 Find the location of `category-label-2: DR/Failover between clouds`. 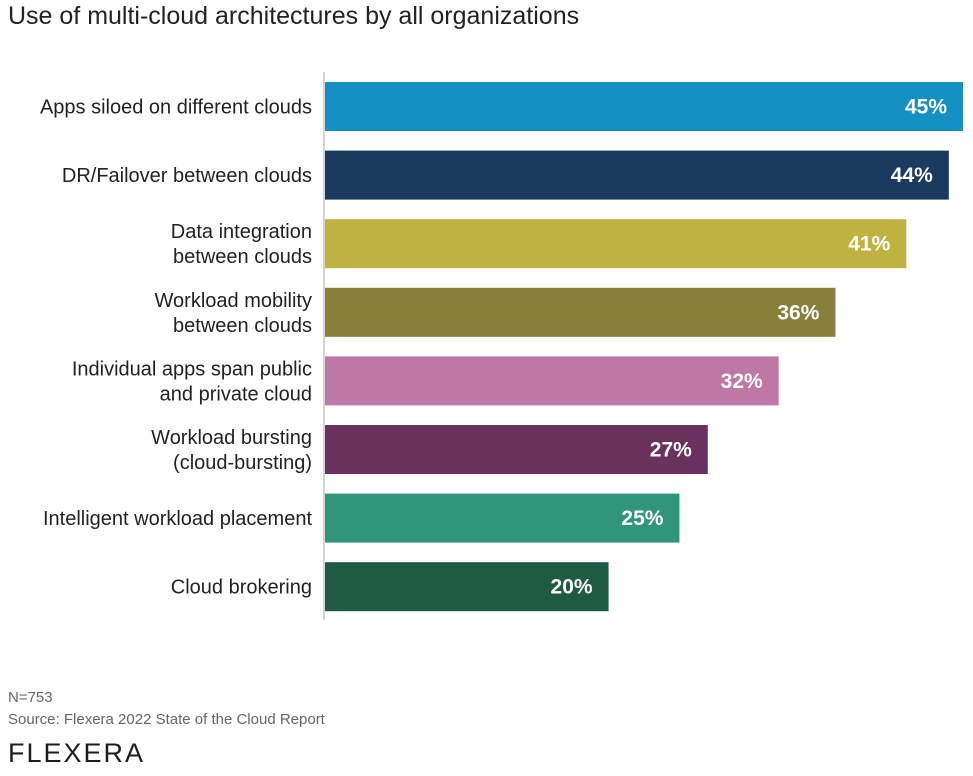

category-label-2: DR/Failover between clouds is located at coordinates (187, 176).